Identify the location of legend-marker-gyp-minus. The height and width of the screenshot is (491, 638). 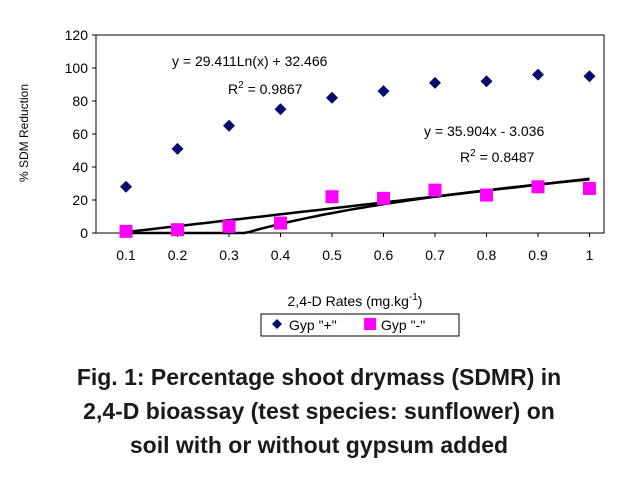
(370, 324).